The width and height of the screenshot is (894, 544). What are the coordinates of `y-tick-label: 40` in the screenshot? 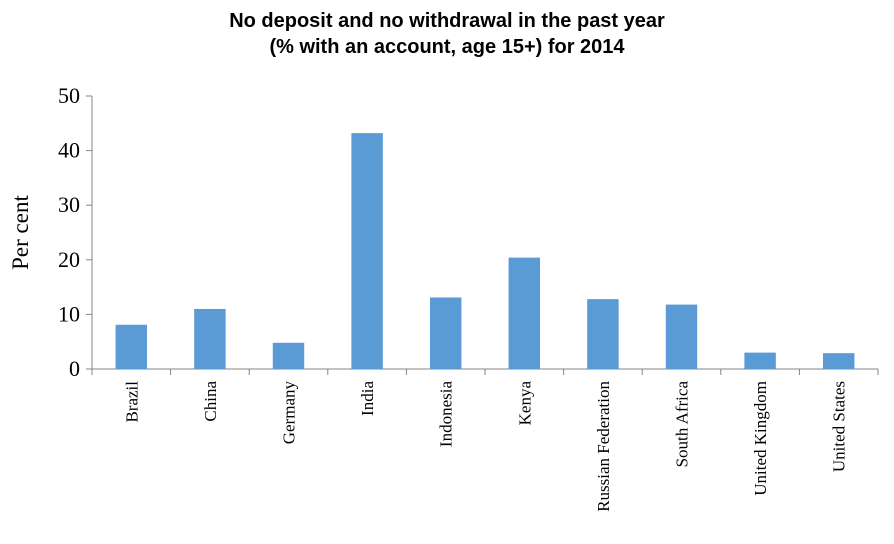 It's located at (69, 150).